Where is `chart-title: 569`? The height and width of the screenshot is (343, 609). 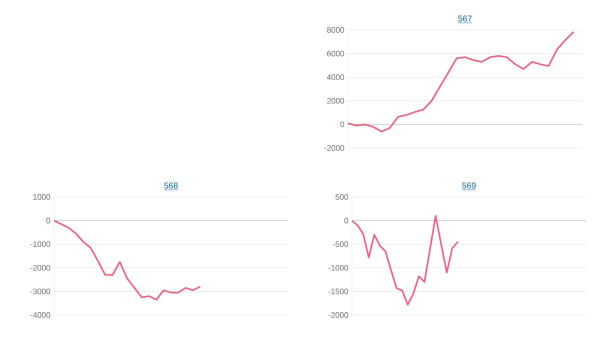
chart-title: 569 is located at coordinates (469, 185).